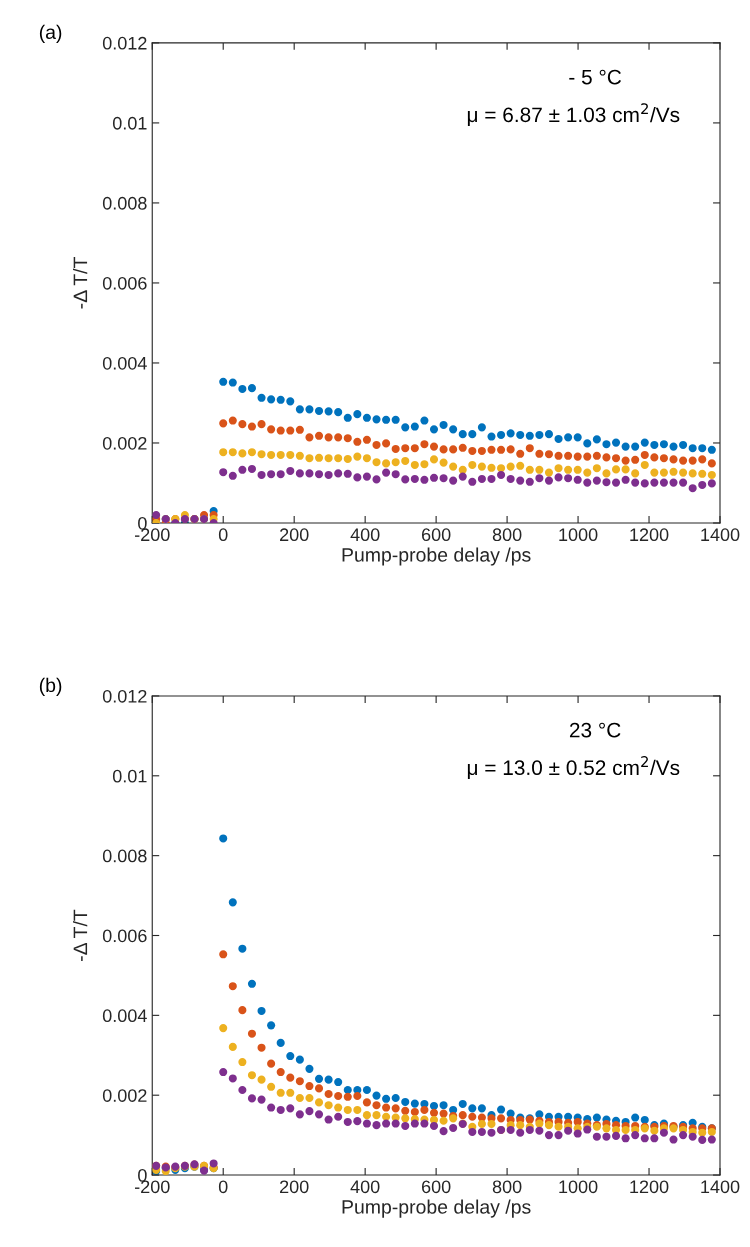 The height and width of the screenshot is (1247, 750). What do you see at coordinates (720, 535) in the screenshot?
I see `x-tick-label: 1400` at bounding box center [720, 535].